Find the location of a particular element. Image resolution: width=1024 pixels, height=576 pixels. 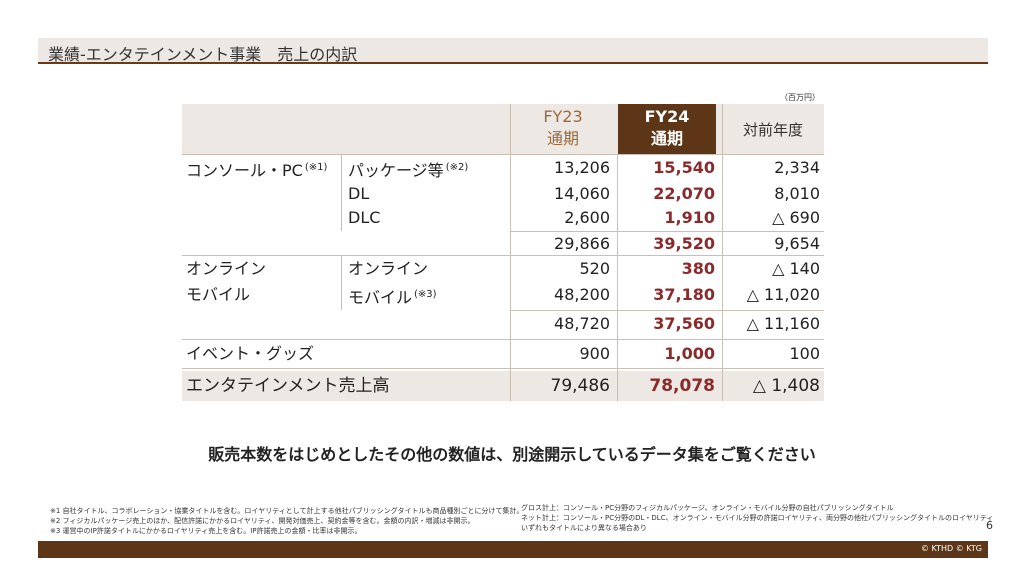

fy24-header-box is located at coordinates (667, 129).